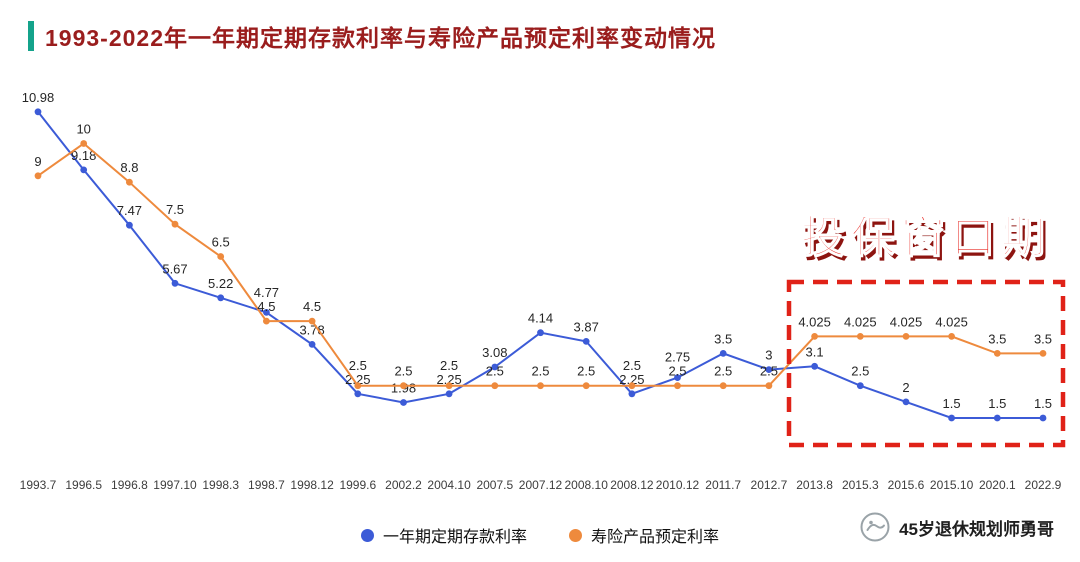 This screenshot has height=562, width=1080. I want to click on page-title: 1993-2022年一年期定期存款利率与寿险产品预定利率变动情况, so click(380, 38).